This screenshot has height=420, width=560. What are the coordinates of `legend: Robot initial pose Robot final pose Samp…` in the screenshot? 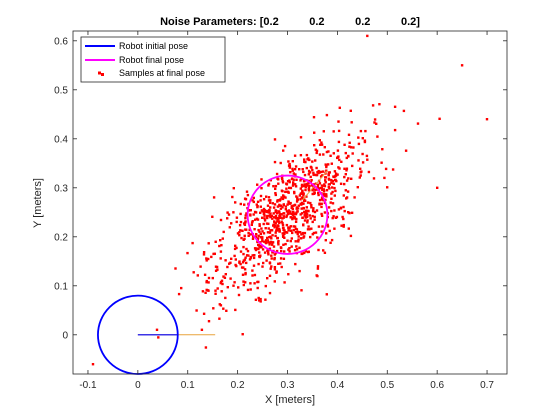 It's located at (153, 59).